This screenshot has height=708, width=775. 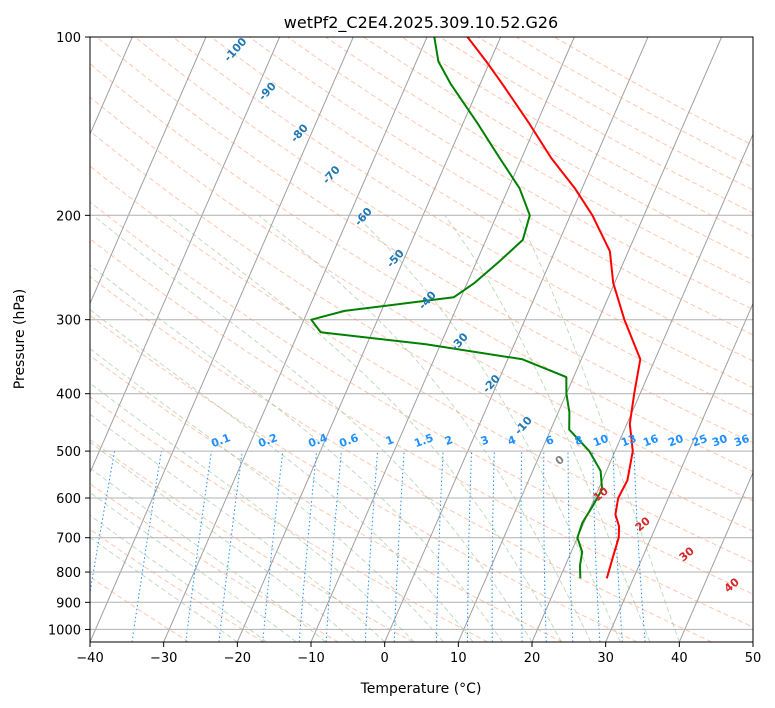 What do you see at coordinates (310, 658) in the screenshot?
I see `x-tick-label: −10` at bounding box center [310, 658].